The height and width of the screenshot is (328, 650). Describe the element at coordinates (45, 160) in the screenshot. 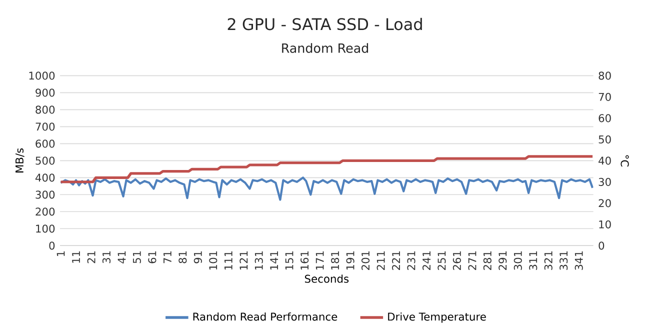

I see `y-tick-label: 500` at that location.